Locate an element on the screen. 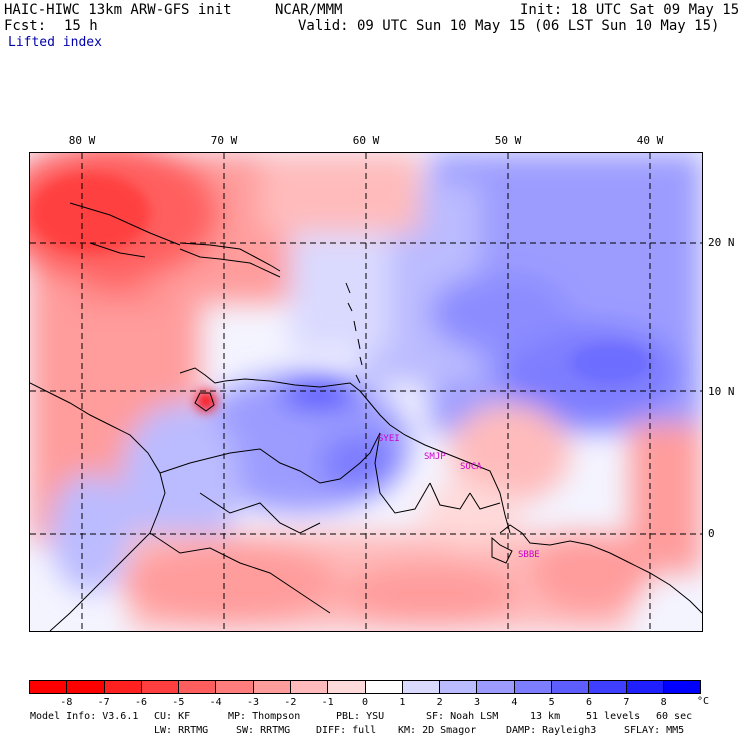  color-scale-tick-label: 6 is located at coordinates (589, 702).